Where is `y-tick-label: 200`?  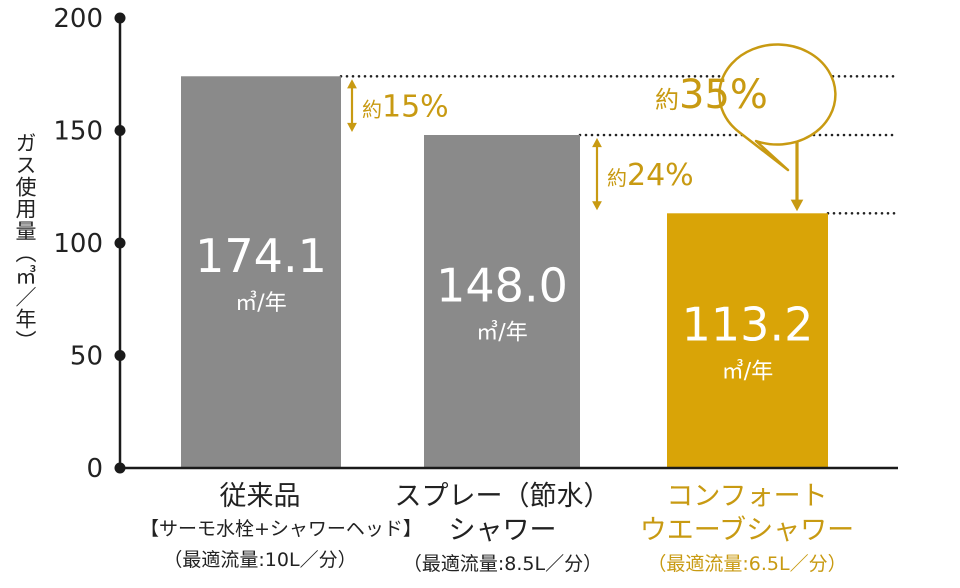
y-tick-label: 200 is located at coordinates (78, 19).